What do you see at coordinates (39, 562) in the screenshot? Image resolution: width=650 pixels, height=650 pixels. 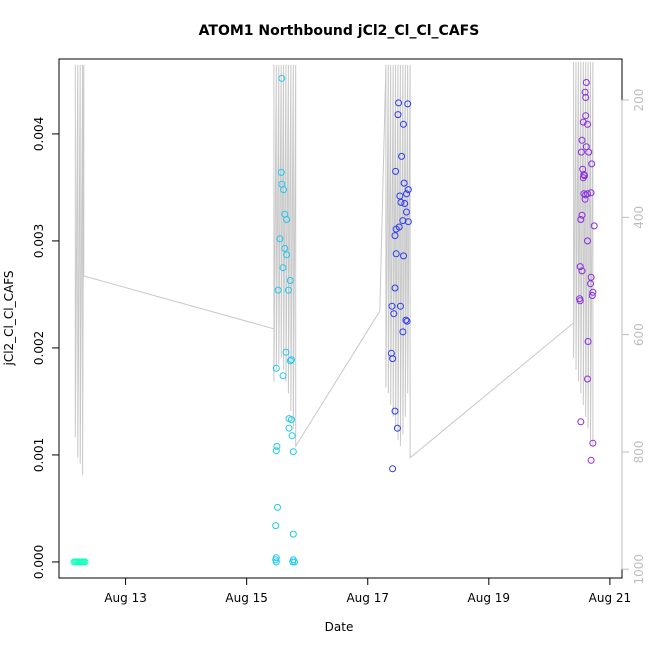 I see `y-tick-label: 0.000` at bounding box center [39, 562].